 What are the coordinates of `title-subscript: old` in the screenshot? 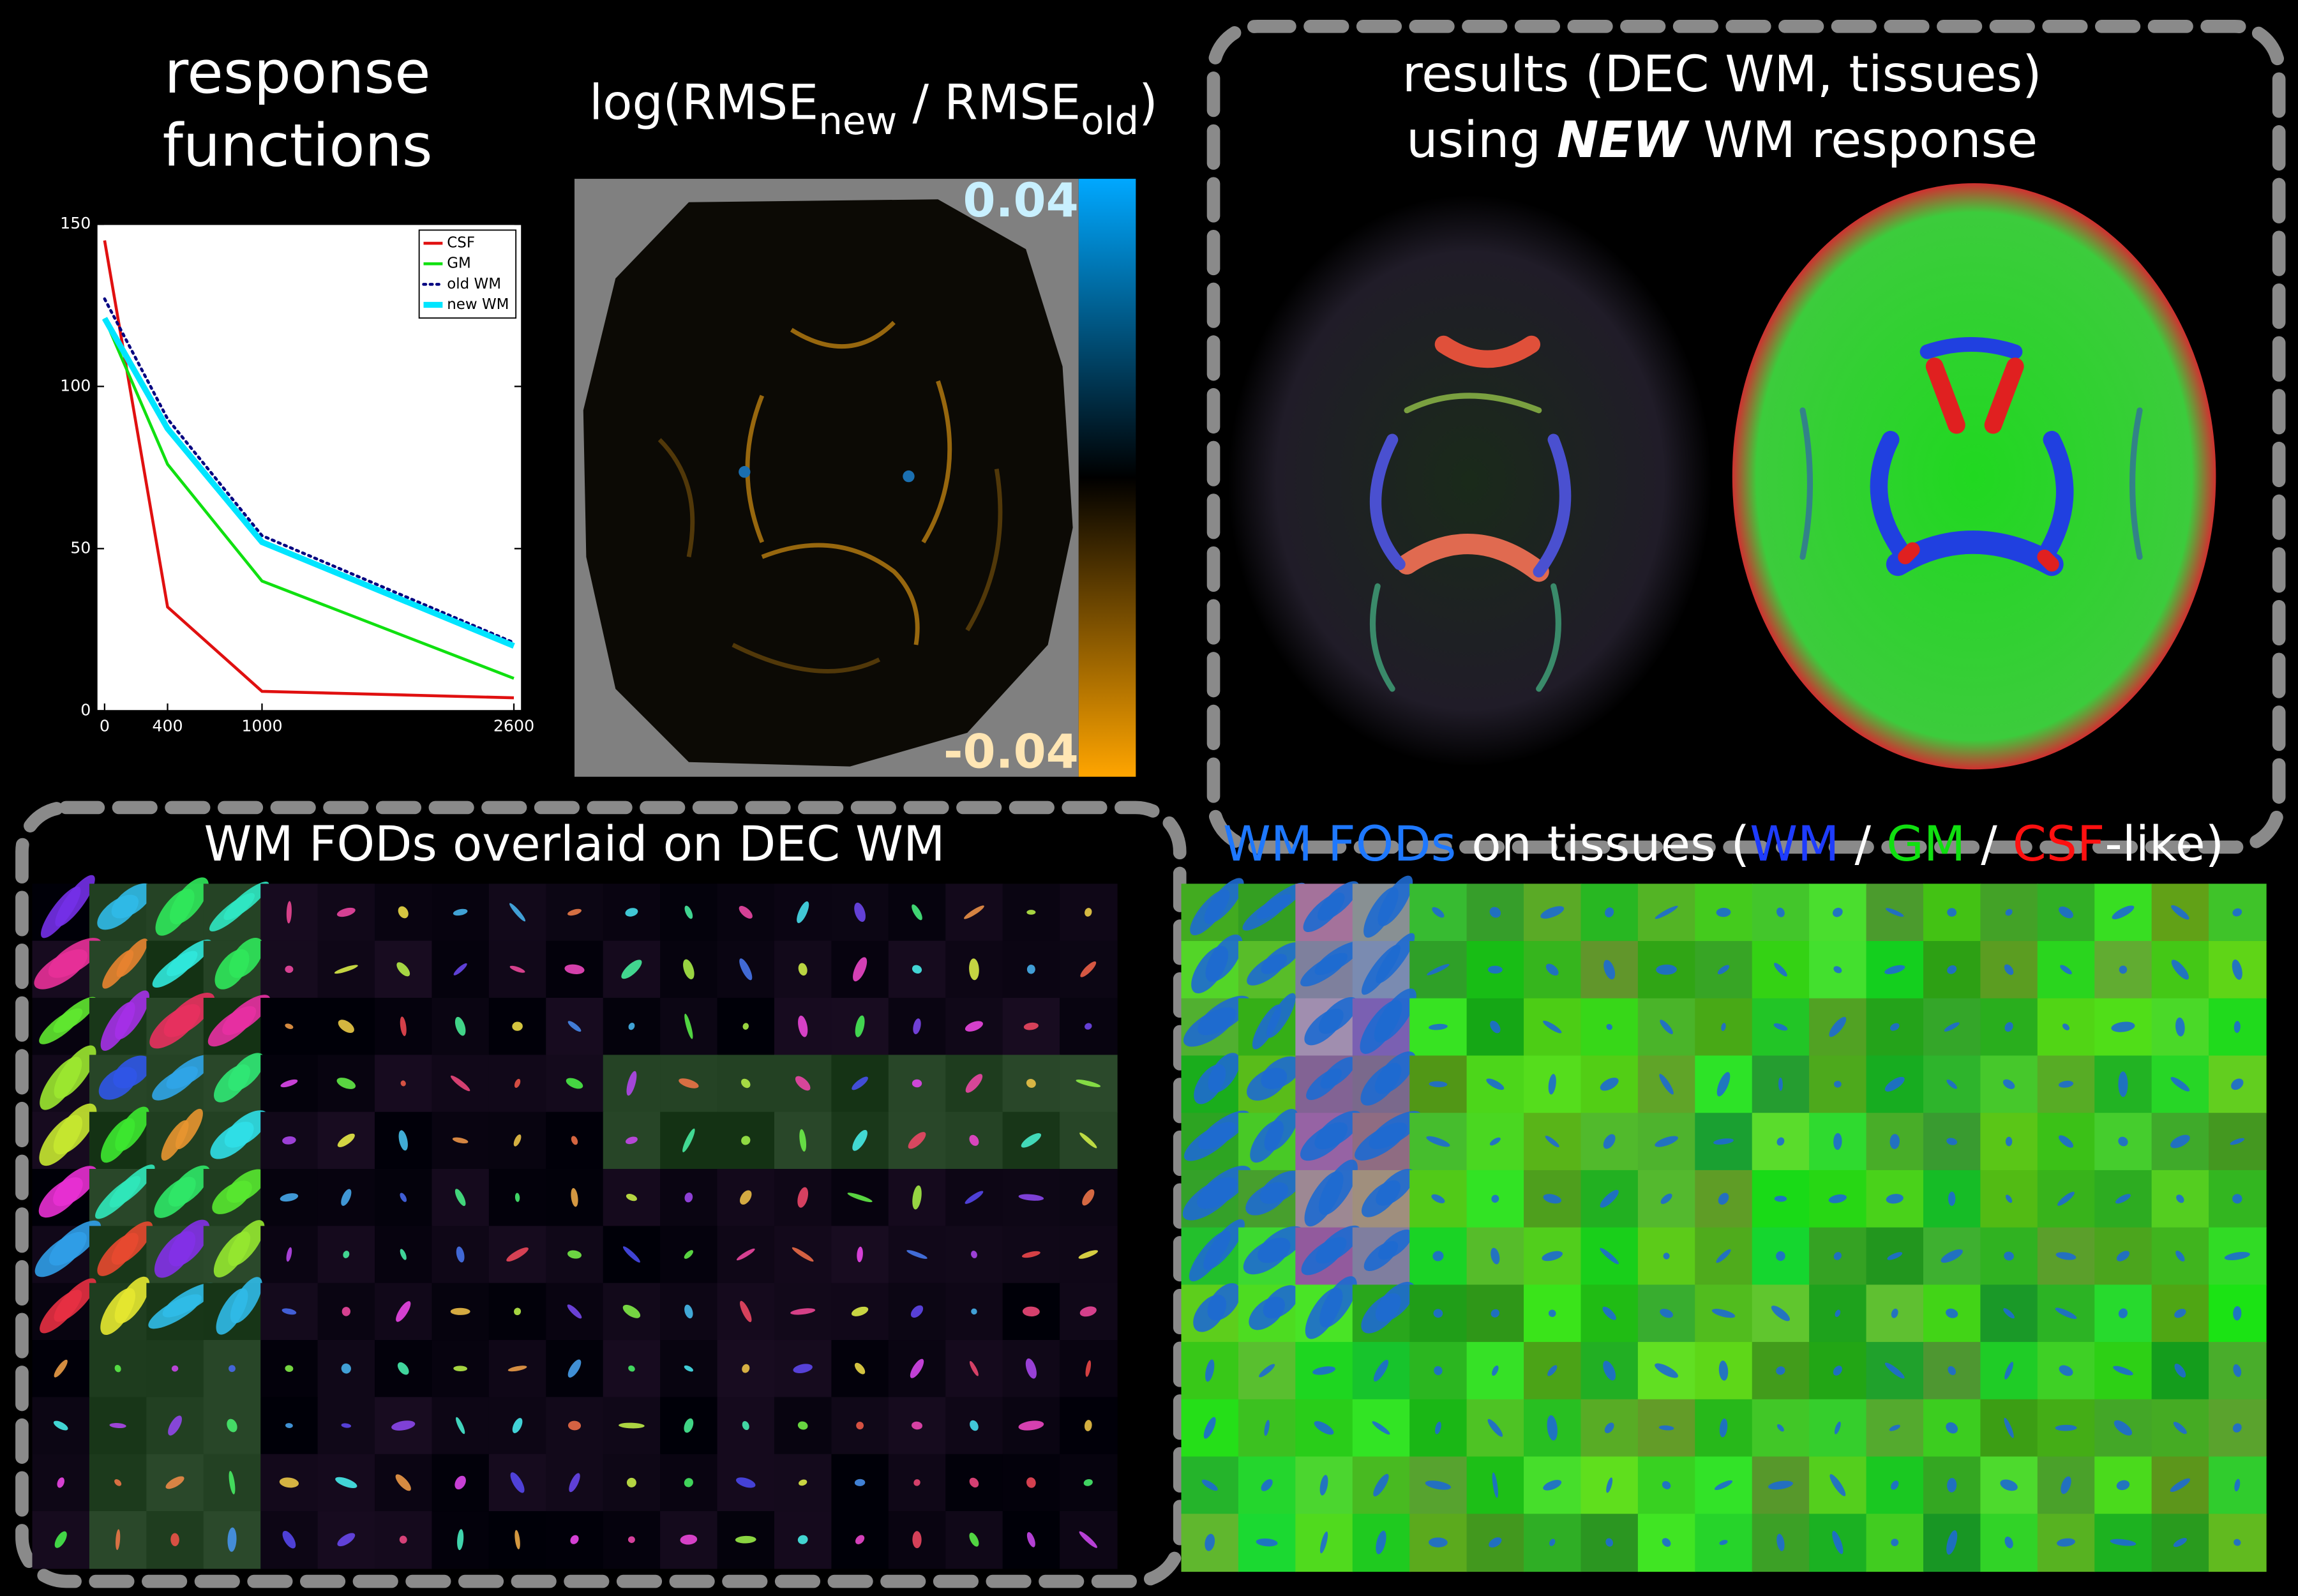 It's located at (1110, 121).